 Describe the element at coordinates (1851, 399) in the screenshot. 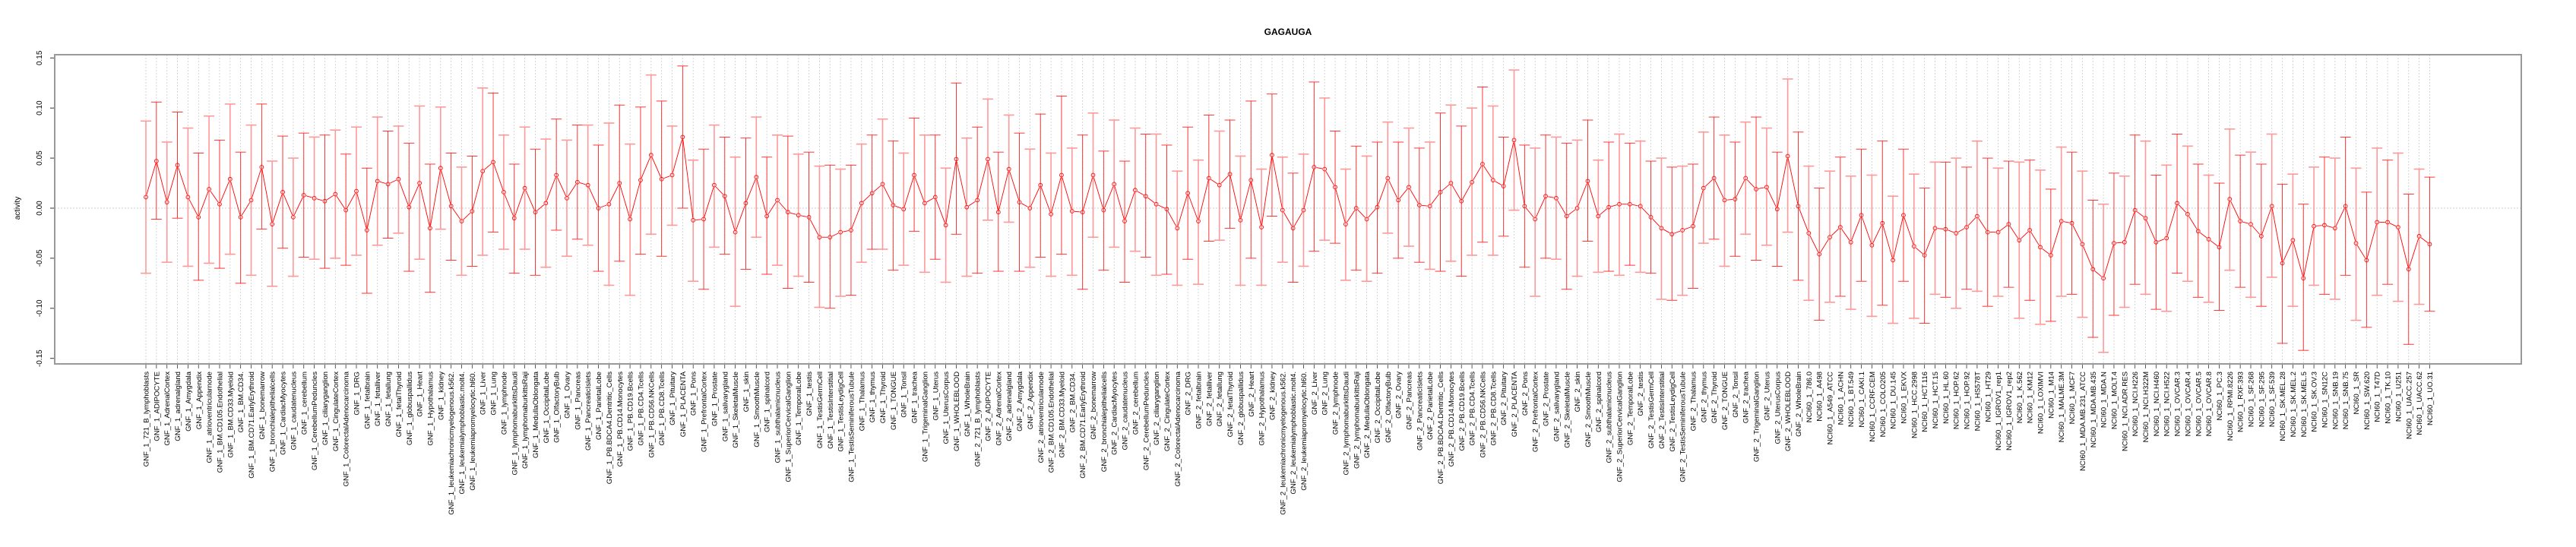

I see `x-tick-label: NCI60_1_BT.549` at that location.